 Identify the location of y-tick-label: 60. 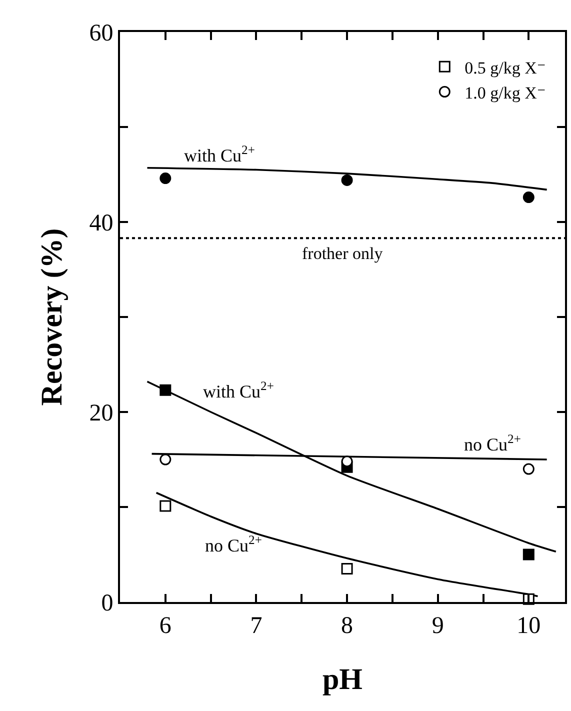
(101, 33).